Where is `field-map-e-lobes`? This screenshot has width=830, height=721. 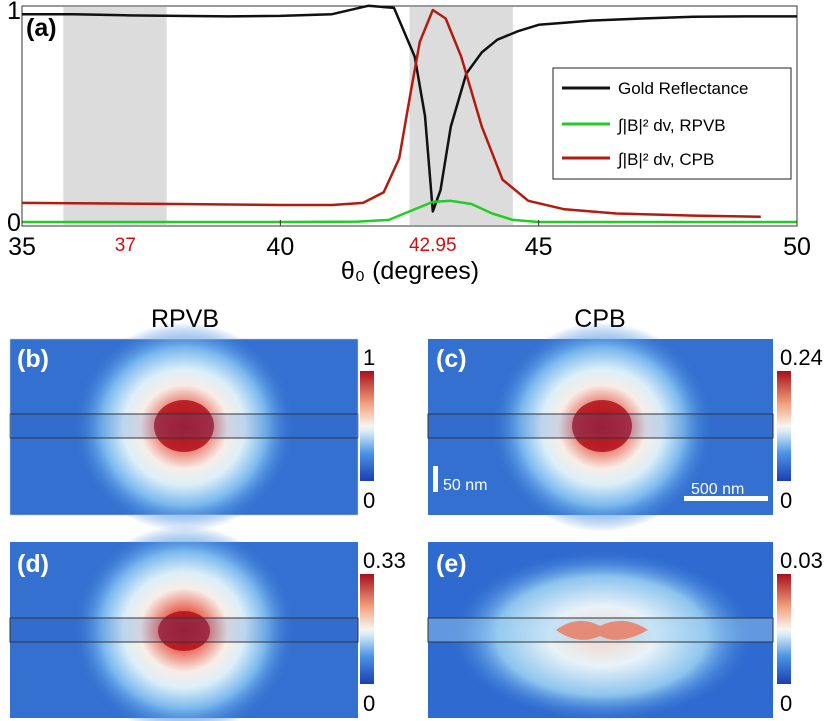
field-map-e-lobes is located at coordinates (602, 630).